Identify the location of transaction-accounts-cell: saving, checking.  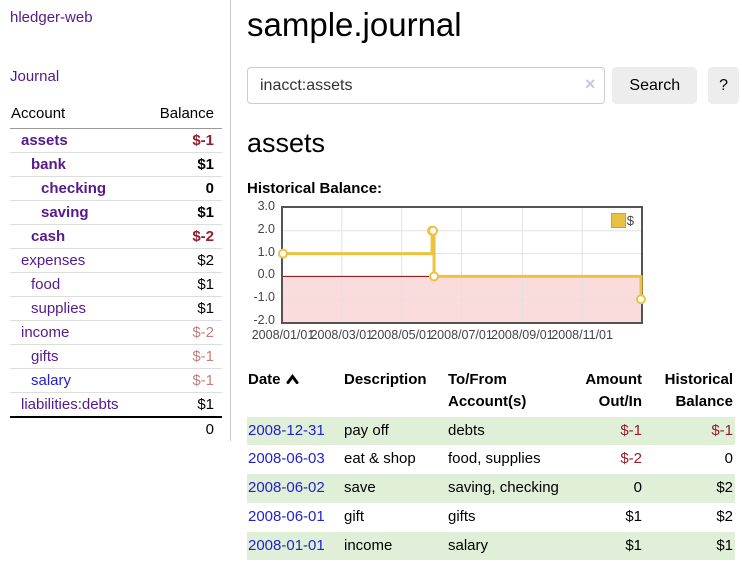
(506, 488).